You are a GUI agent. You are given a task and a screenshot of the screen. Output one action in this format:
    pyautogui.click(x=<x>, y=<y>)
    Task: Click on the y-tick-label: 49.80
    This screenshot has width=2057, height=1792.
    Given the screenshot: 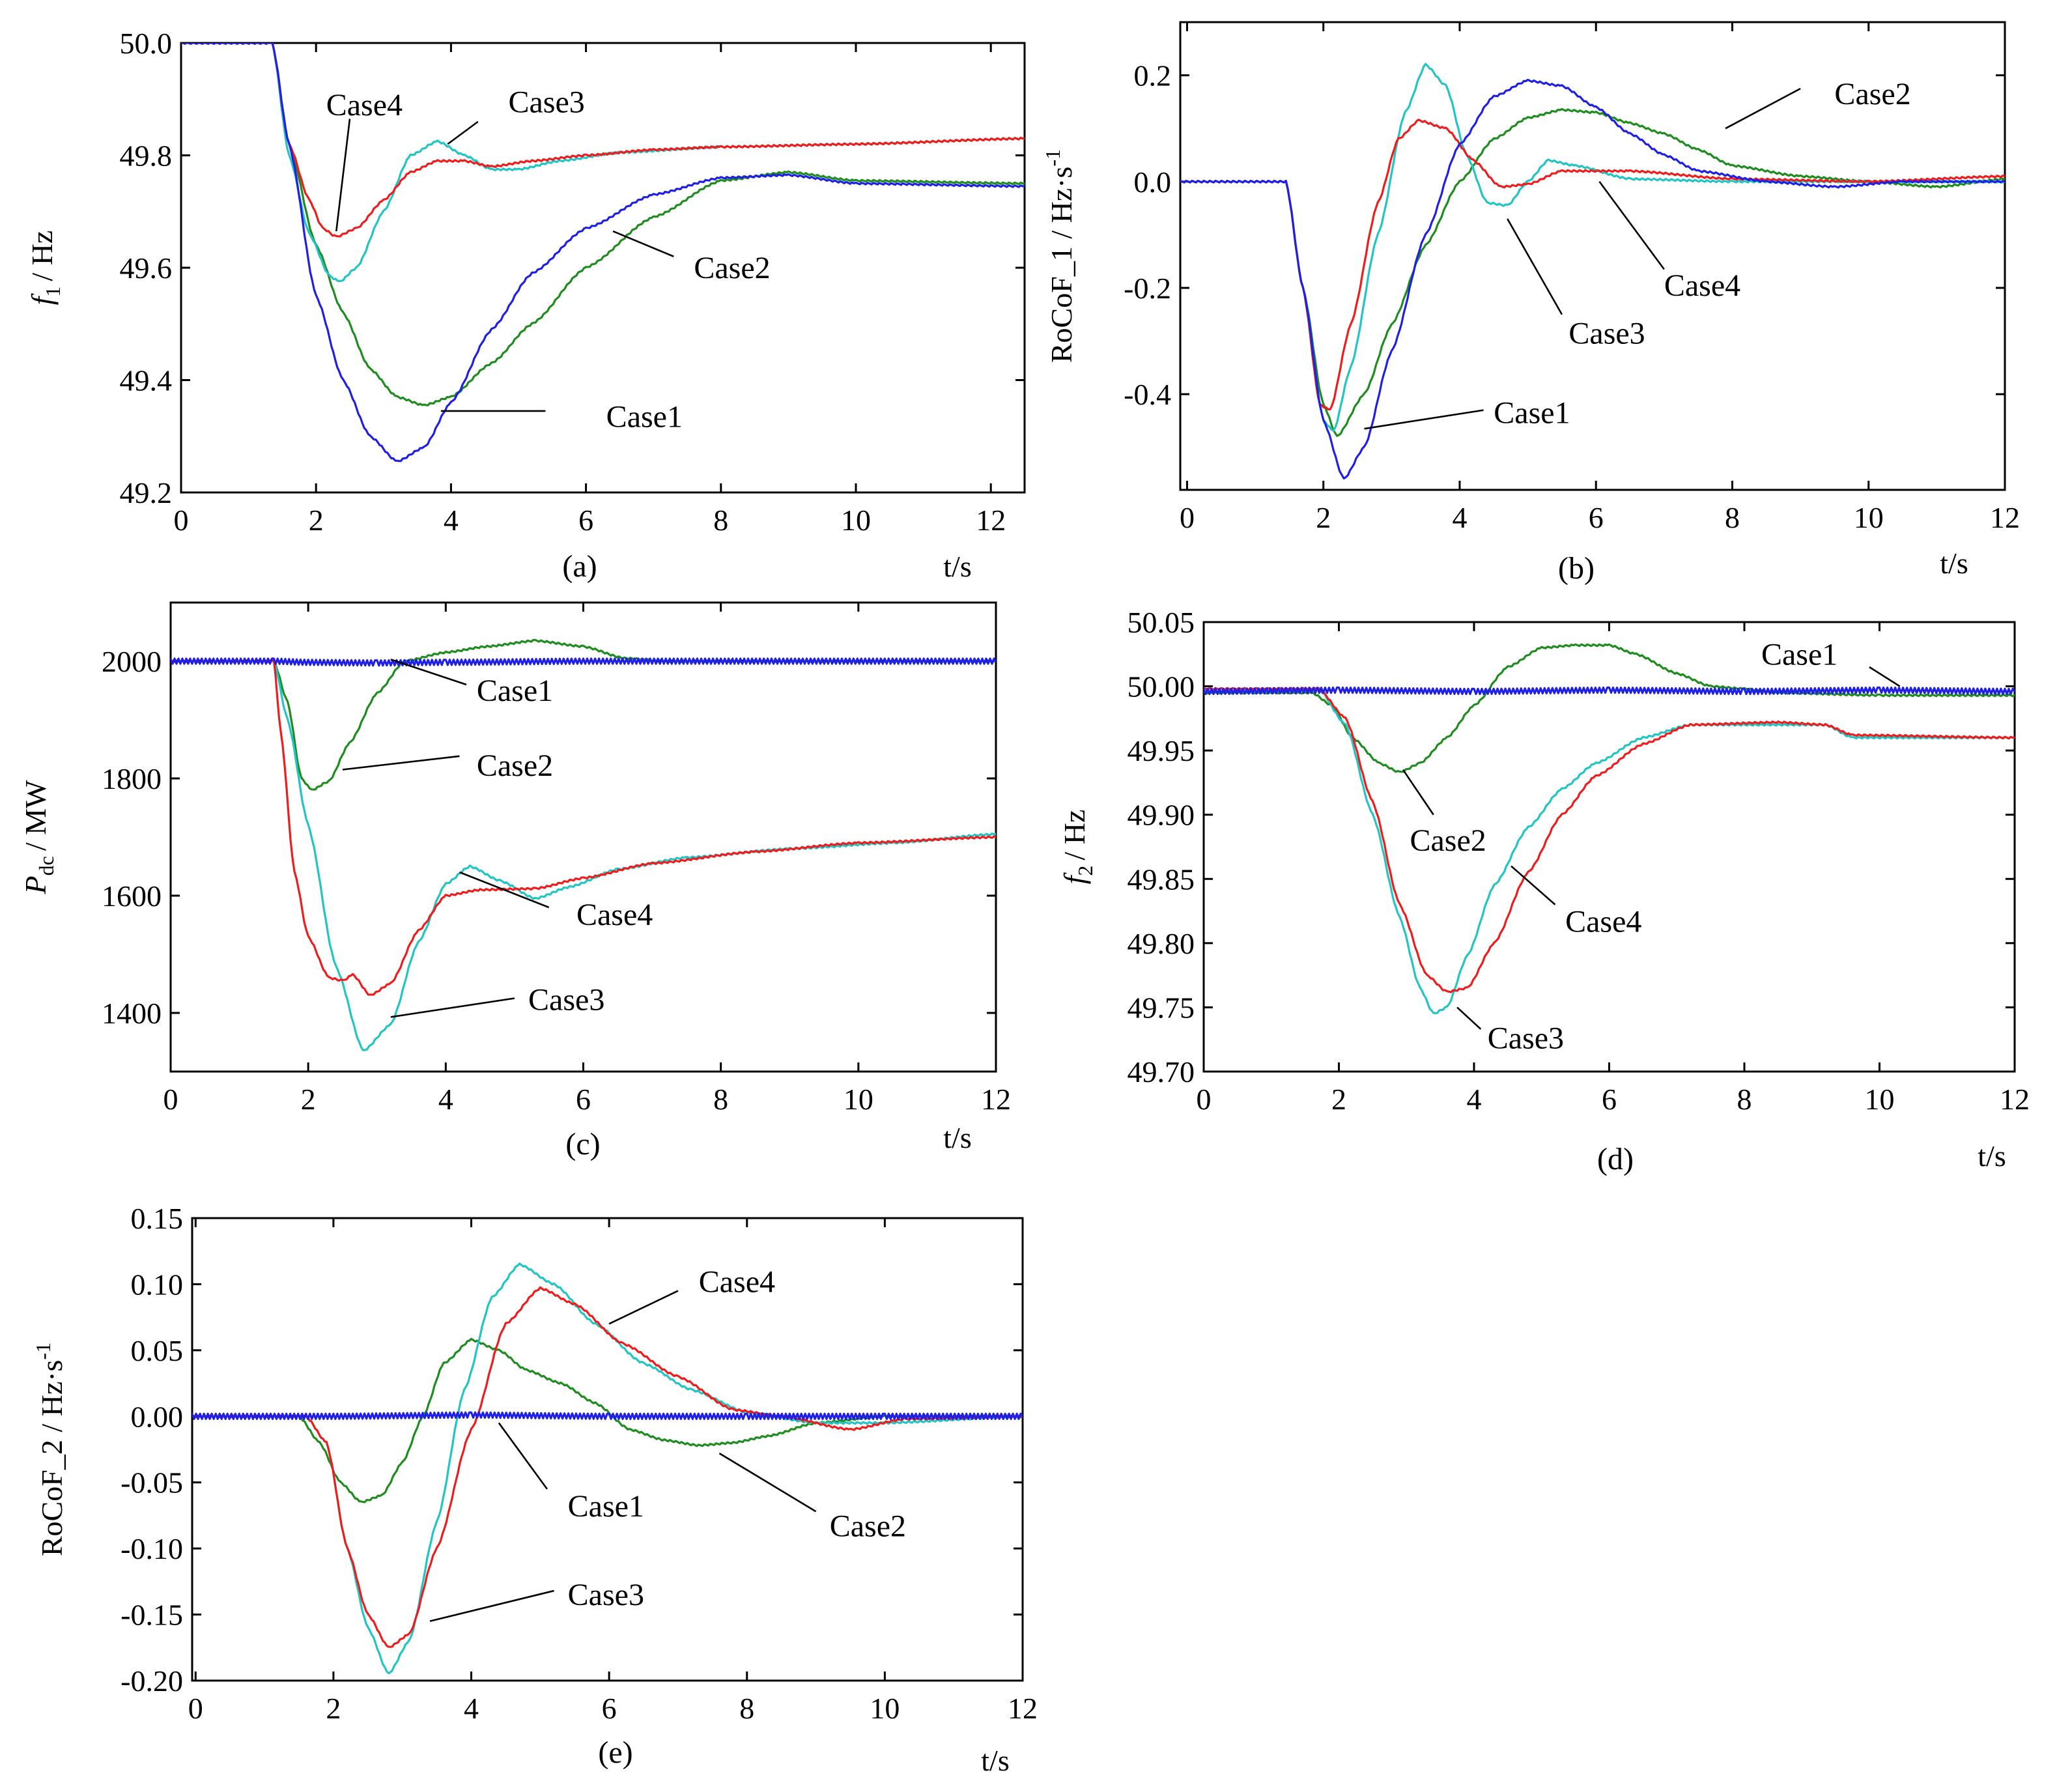 What is the action you would take?
    pyautogui.click(x=1161, y=944)
    